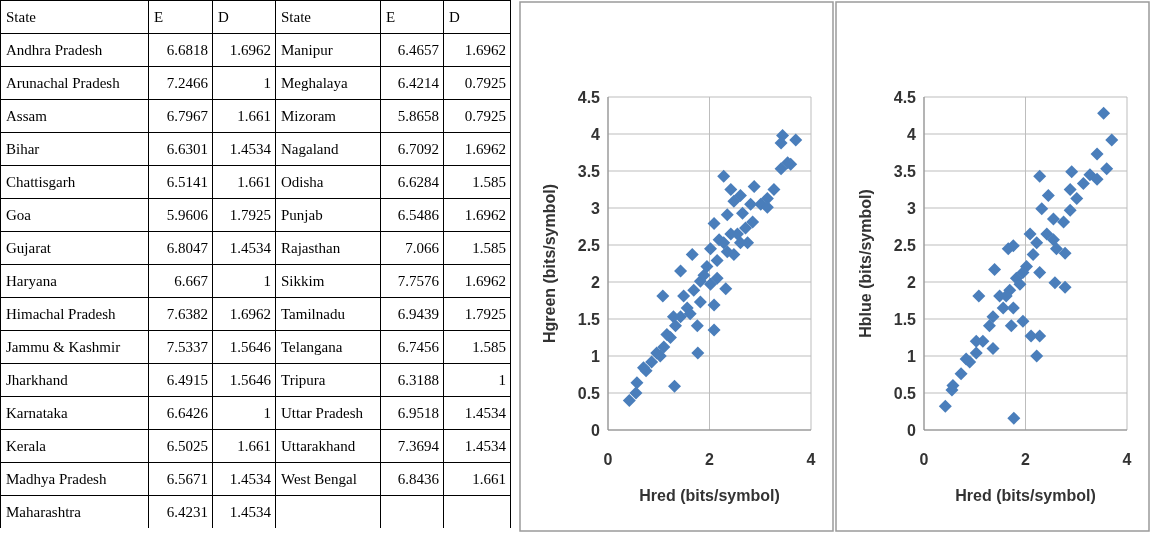 This screenshot has width=1151, height=533. Describe the element at coordinates (905, 393) in the screenshot. I see `y-tick-label: 0.5` at that location.